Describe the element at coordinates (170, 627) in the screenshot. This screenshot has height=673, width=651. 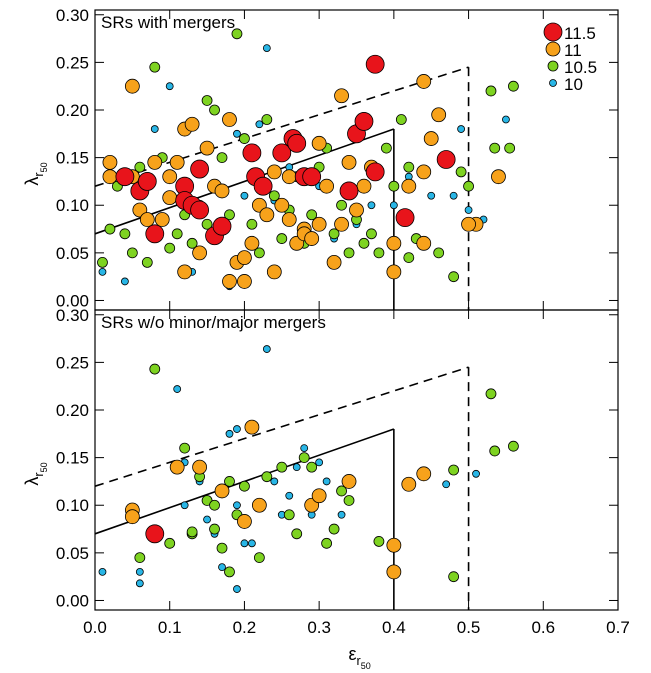
I see `x-tick-label: 0.1` at that location.